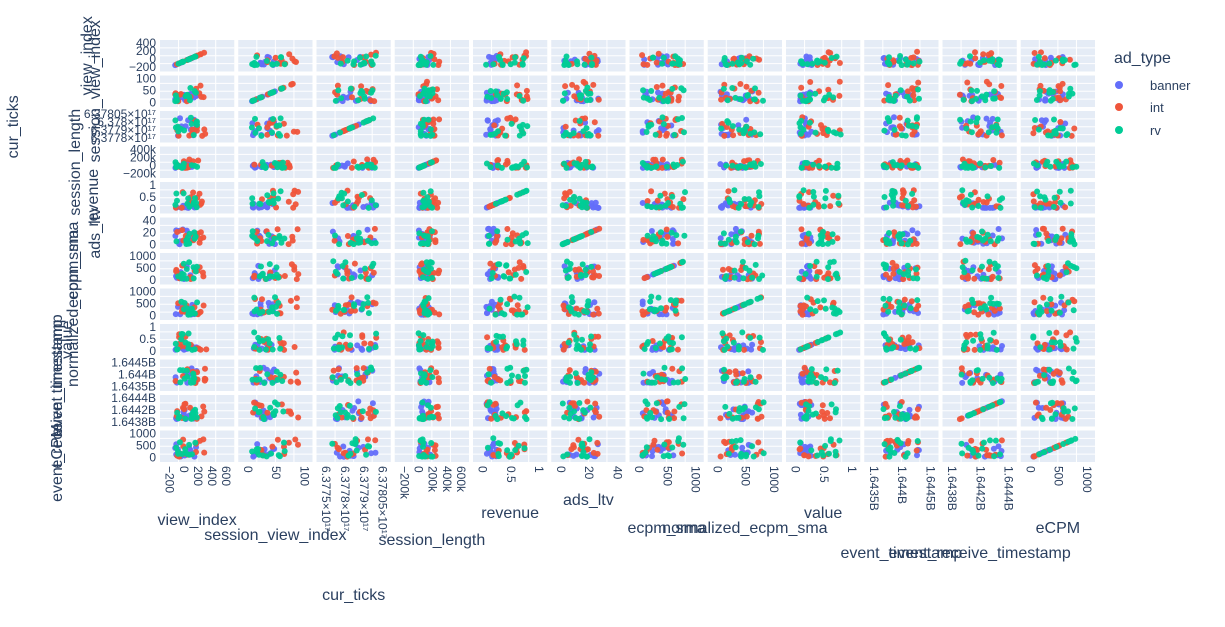 This screenshot has height=627, width=1225. Describe the element at coordinates (823, 91) in the screenshot. I see `panel-session_view_index-vs-value` at that location.